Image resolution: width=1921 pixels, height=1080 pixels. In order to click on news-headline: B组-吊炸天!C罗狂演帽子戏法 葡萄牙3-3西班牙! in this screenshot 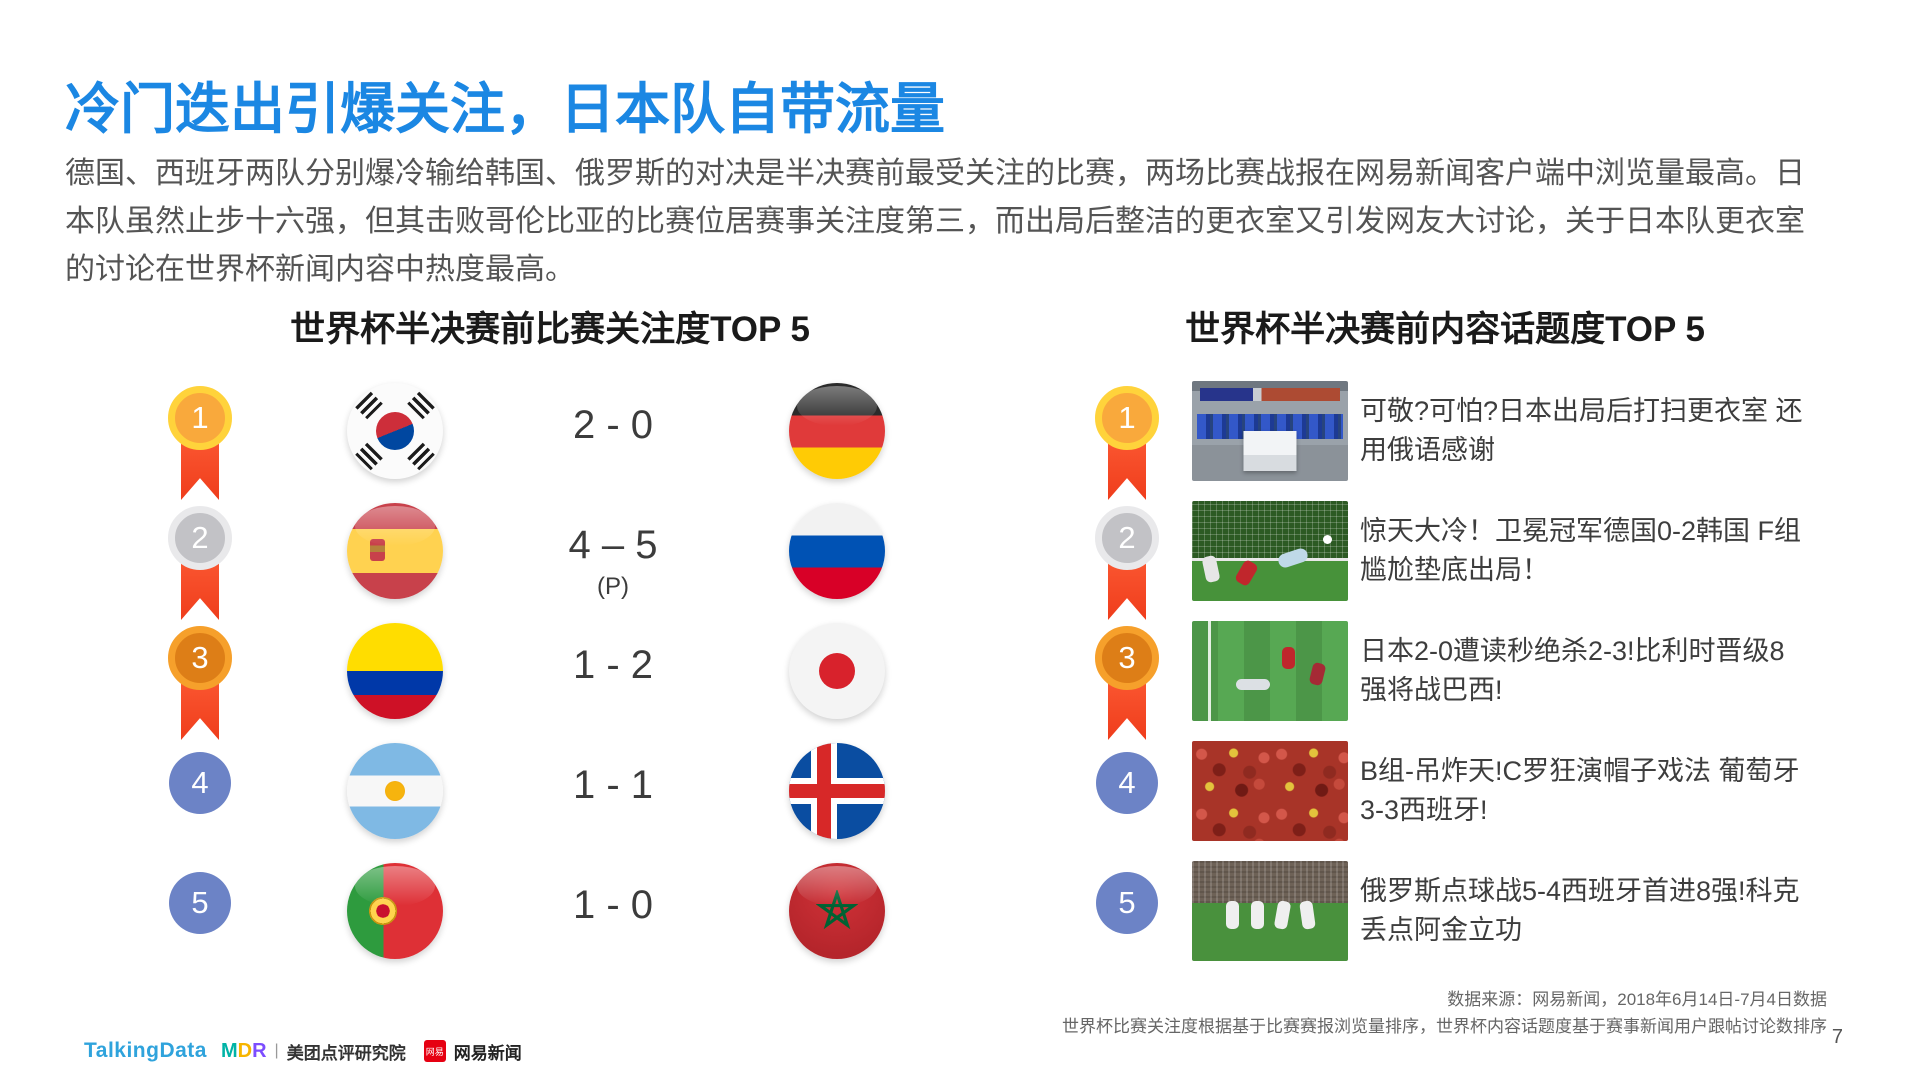, I will do `click(1580, 790)`.